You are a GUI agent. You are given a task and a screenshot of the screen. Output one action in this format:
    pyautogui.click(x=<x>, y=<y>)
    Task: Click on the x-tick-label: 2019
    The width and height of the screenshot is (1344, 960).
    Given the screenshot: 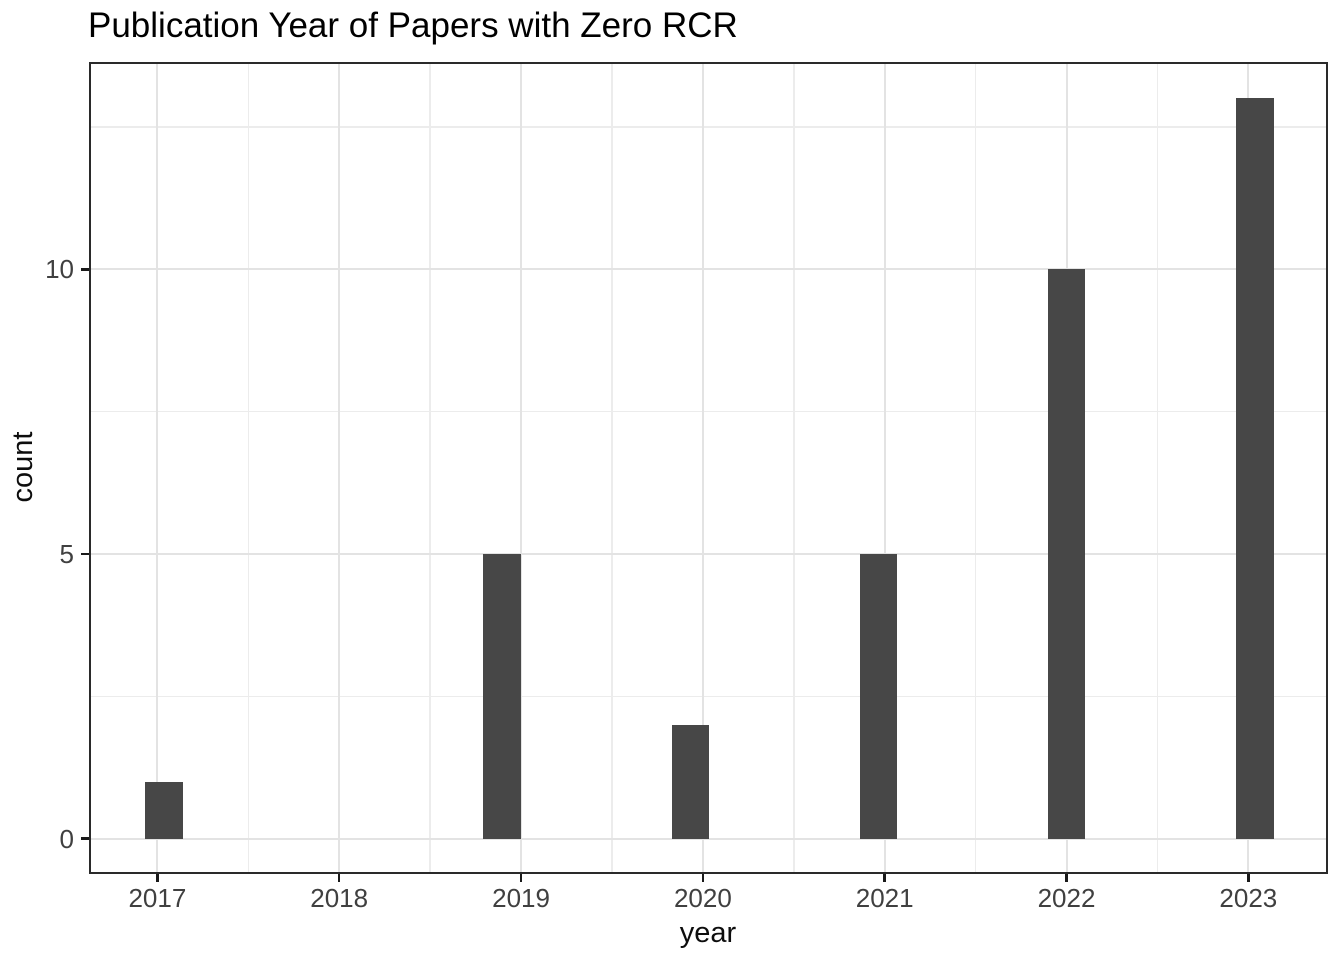 What is the action you would take?
    pyautogui.click(x=521, y=898)
    